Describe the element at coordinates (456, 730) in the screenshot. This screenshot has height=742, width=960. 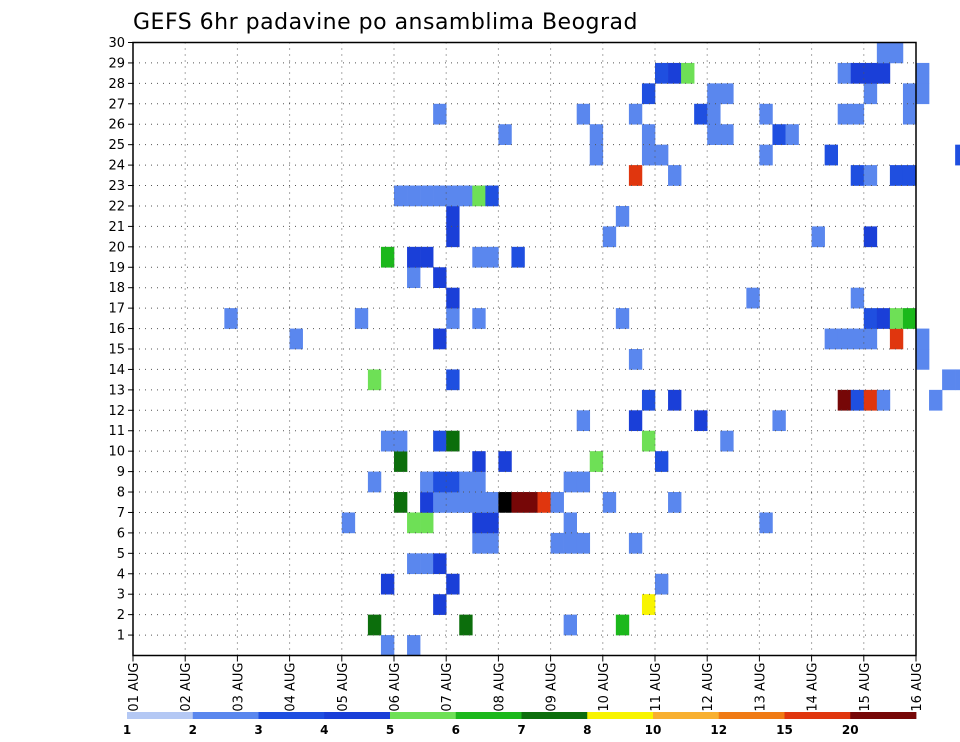
I see `colorbar-label: 6` at that location.